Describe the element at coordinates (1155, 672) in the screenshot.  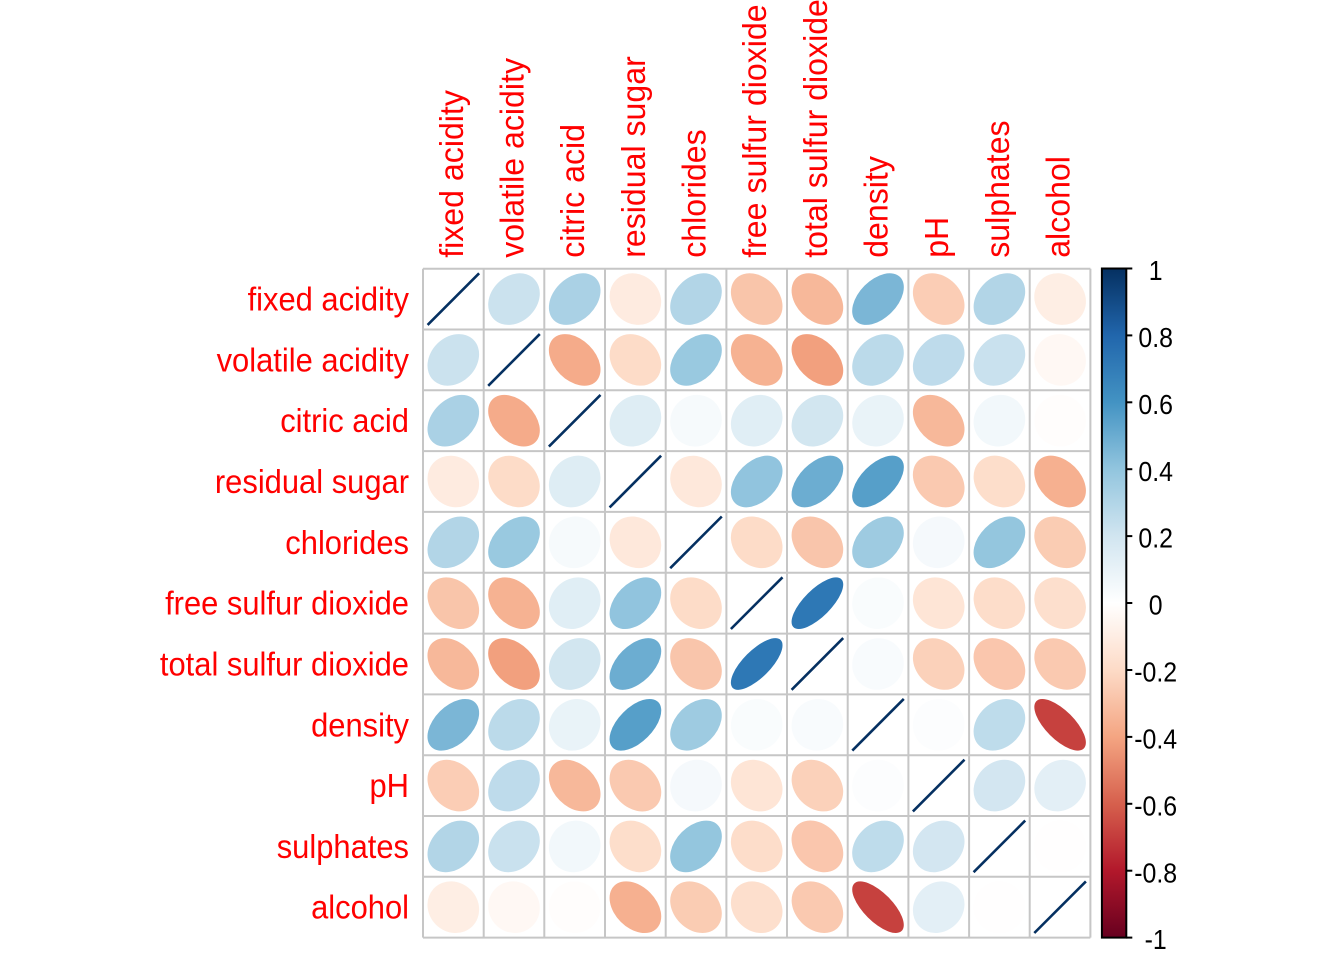
I see `svg-text: -0.2` at that location.